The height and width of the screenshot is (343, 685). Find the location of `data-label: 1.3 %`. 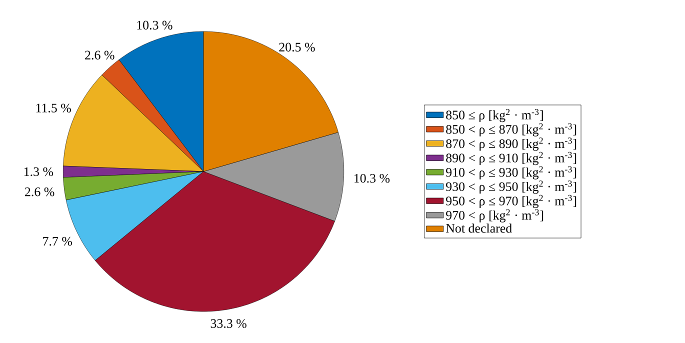

data-label: 1.3 % is located at coordinates (39, 171).